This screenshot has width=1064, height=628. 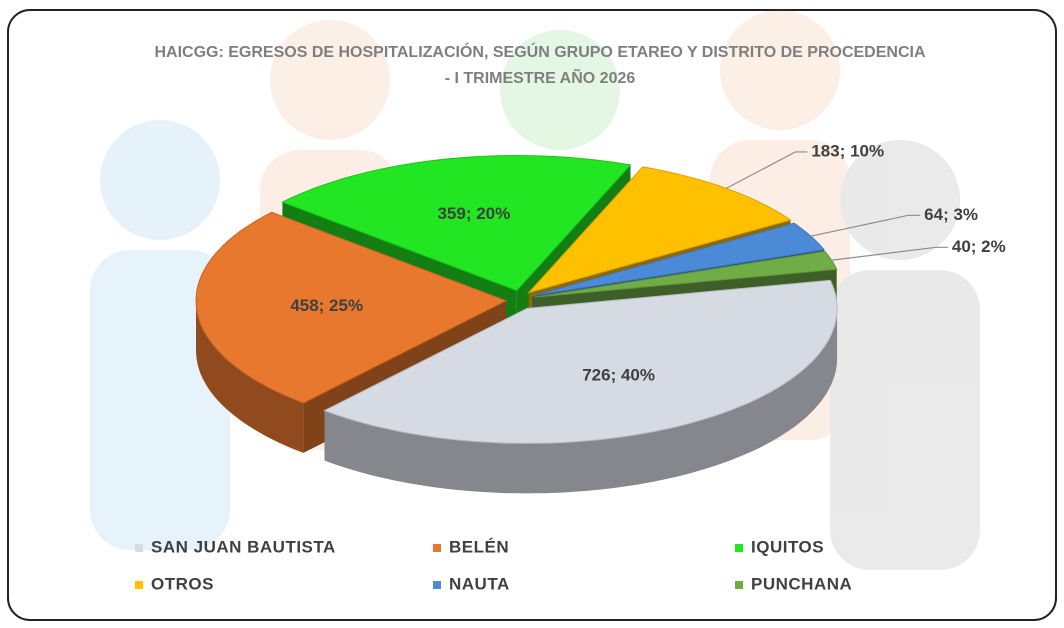 I want to click on data-label: 40; 2%, so click(x=979, y=246).